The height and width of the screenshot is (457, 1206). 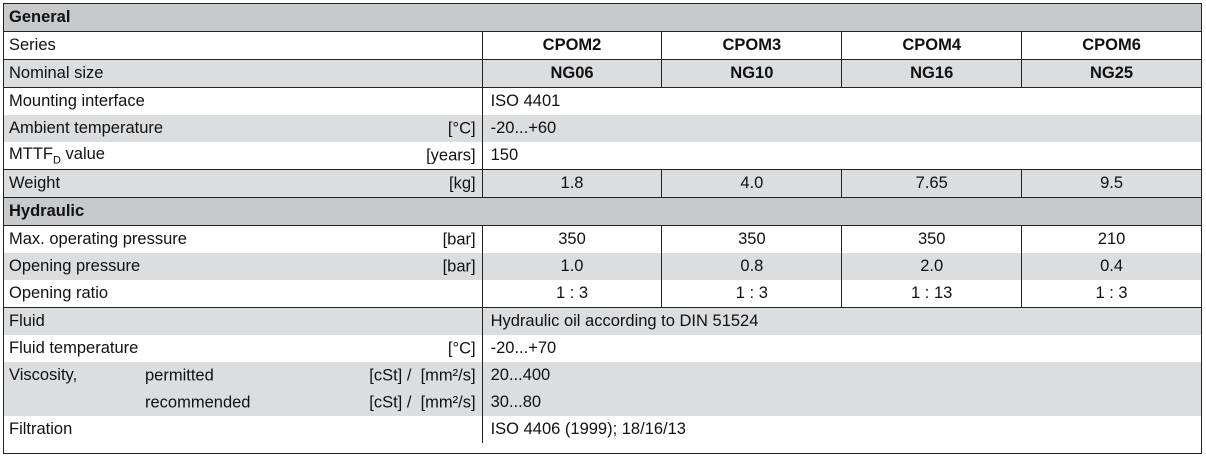 I want to click on cell: 7.65, so click(x=932, y=183).